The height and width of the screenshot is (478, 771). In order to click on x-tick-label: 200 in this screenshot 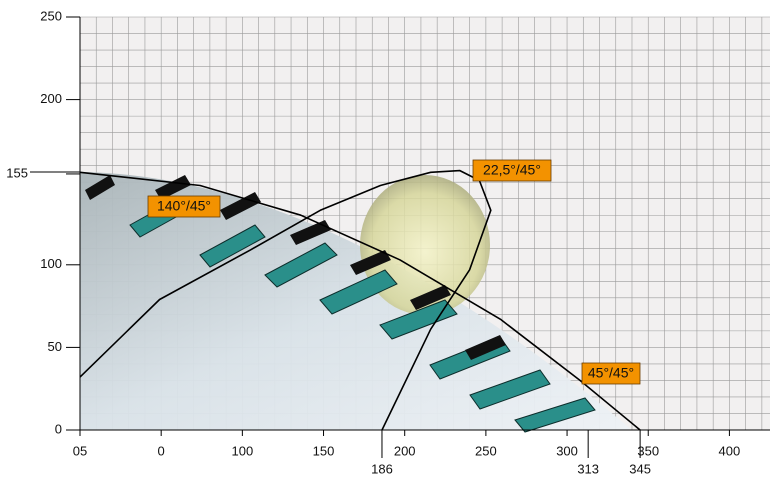, I will do `click(405, 450)`.